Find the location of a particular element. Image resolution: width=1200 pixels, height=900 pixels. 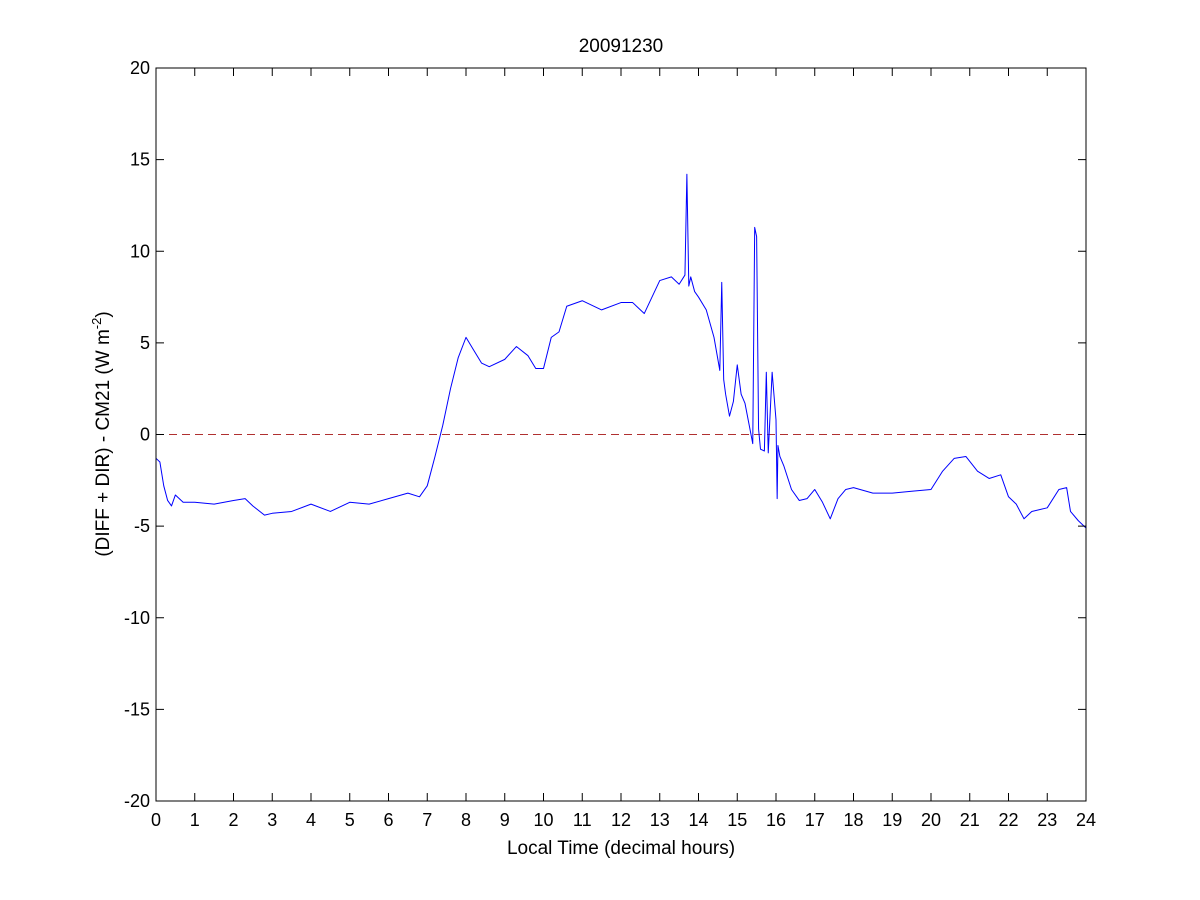

chart-title: 20091230 is located at coordinates (621, 46).